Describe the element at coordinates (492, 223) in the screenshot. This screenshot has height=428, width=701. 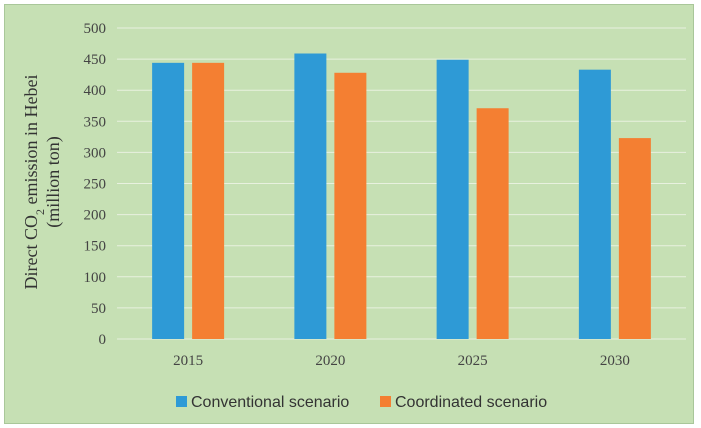
I see `bar-coordinated-2025` at that location.